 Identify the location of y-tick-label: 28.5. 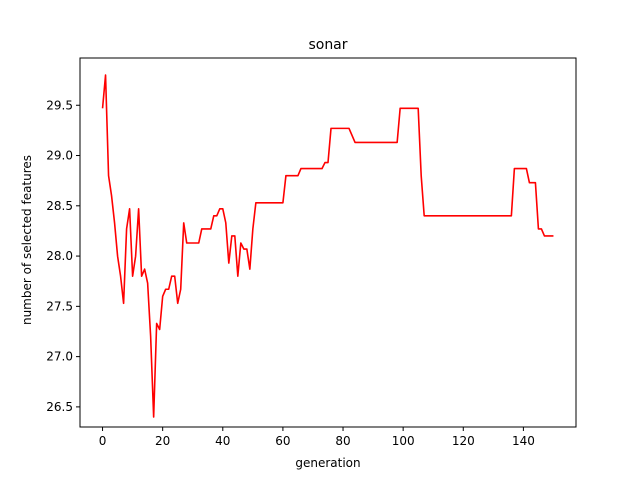
(59, 206).